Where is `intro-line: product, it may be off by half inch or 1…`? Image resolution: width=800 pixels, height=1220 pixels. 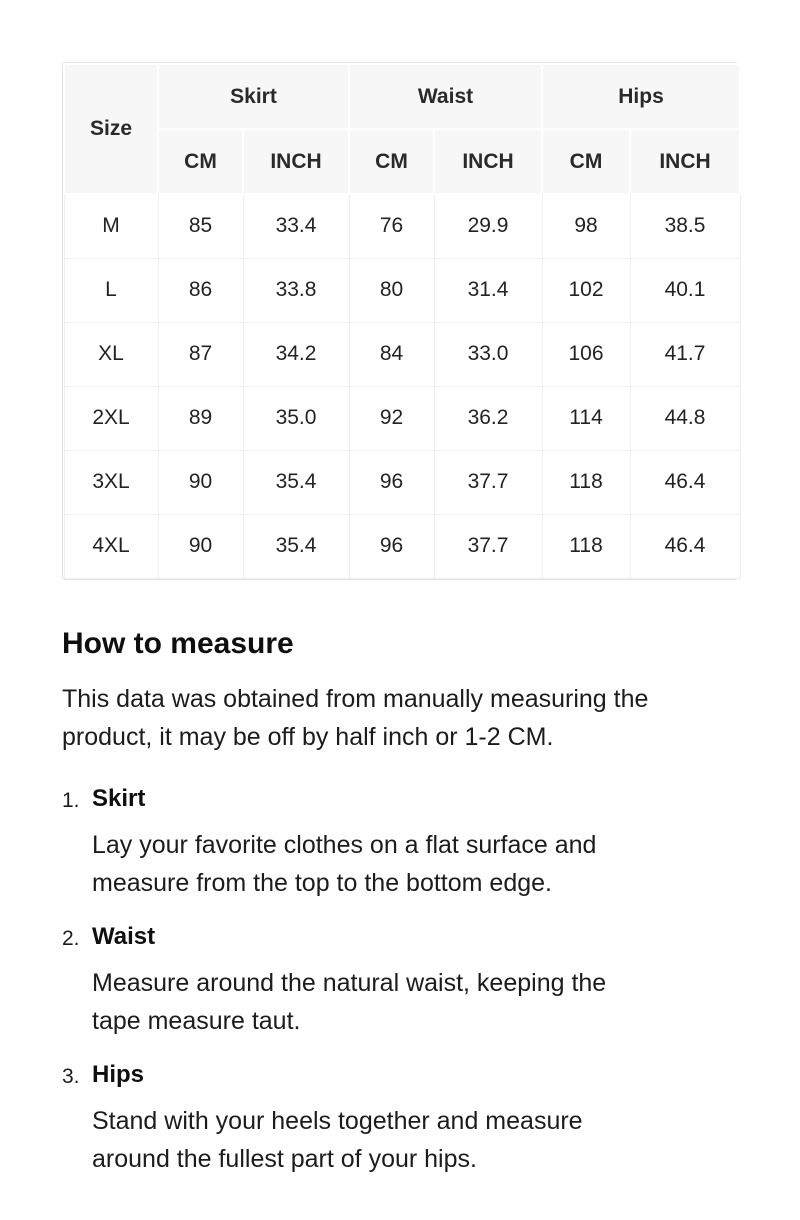 intro-line: product, it may be off by half inch or 1… is located at coordinates (308, 736).